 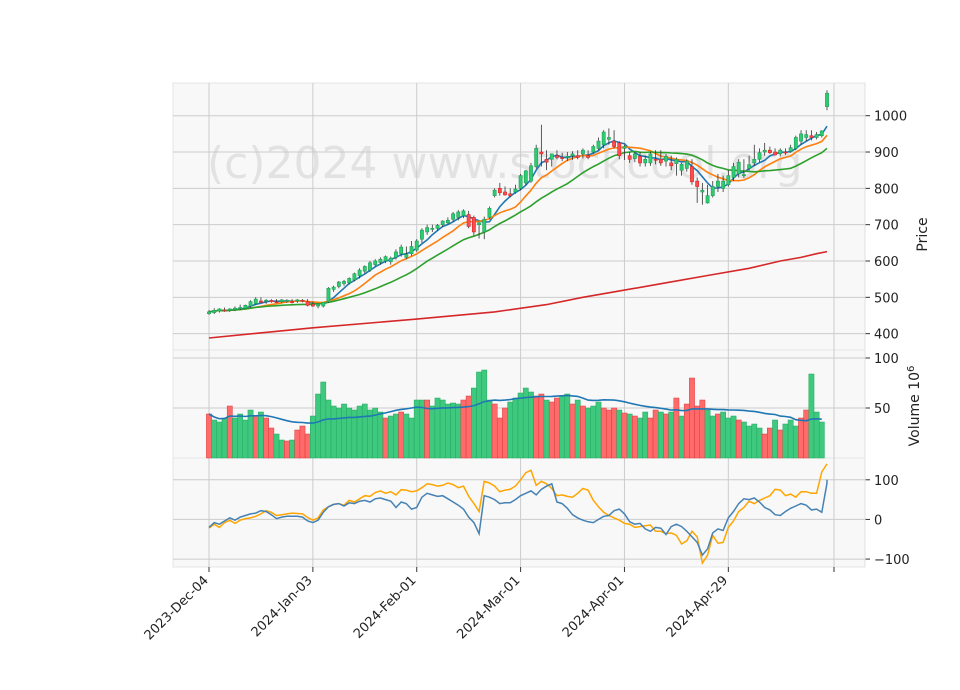 I want to click on price-tick-label: 500, so click(x=886, y=298).